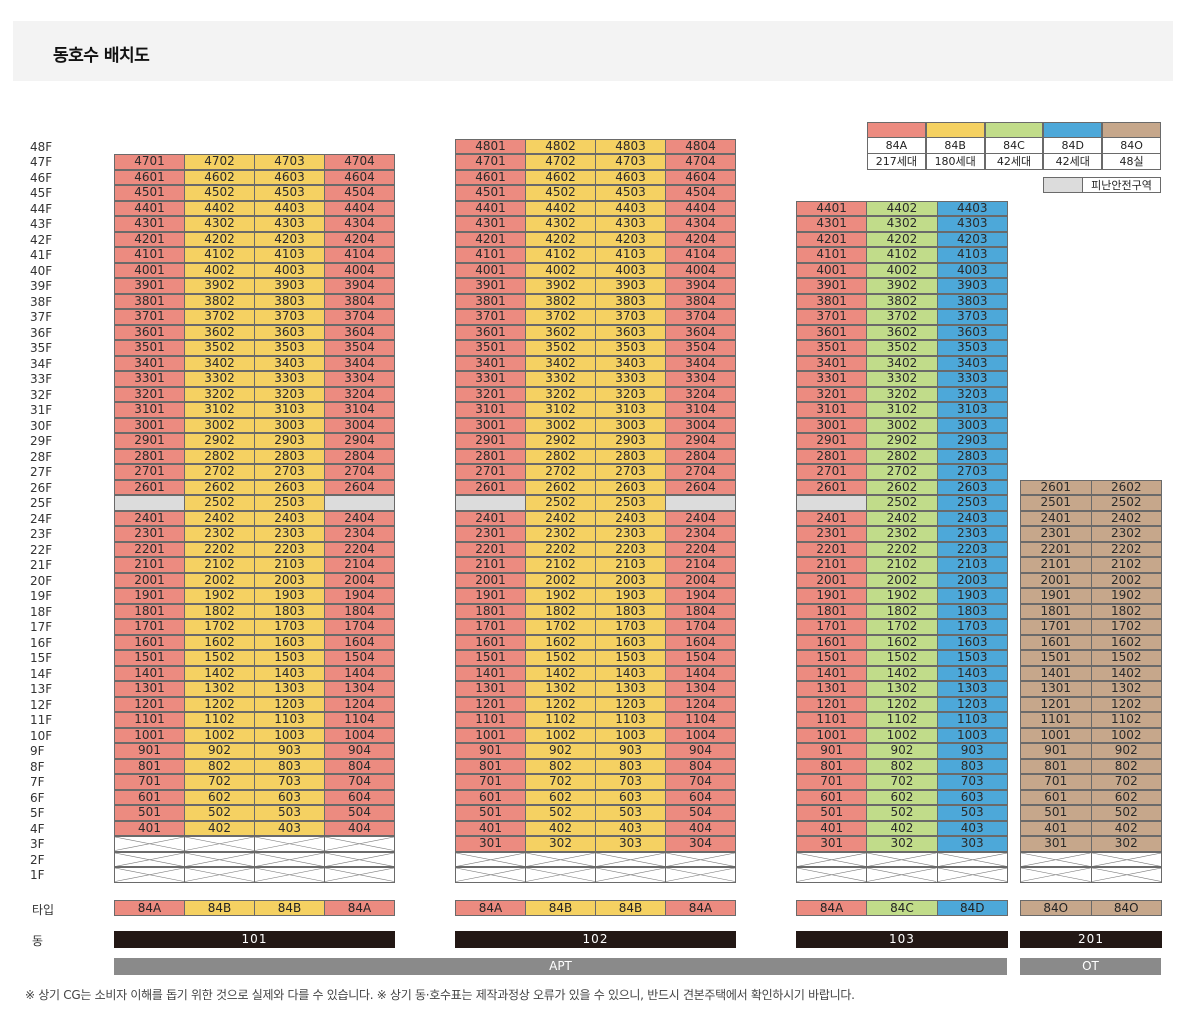 The height and width of the screenshot is (1020, 1181). Describe the element at coordinates (902, 255) in the screenshot. I see `unit-cell: 4102` at that location.